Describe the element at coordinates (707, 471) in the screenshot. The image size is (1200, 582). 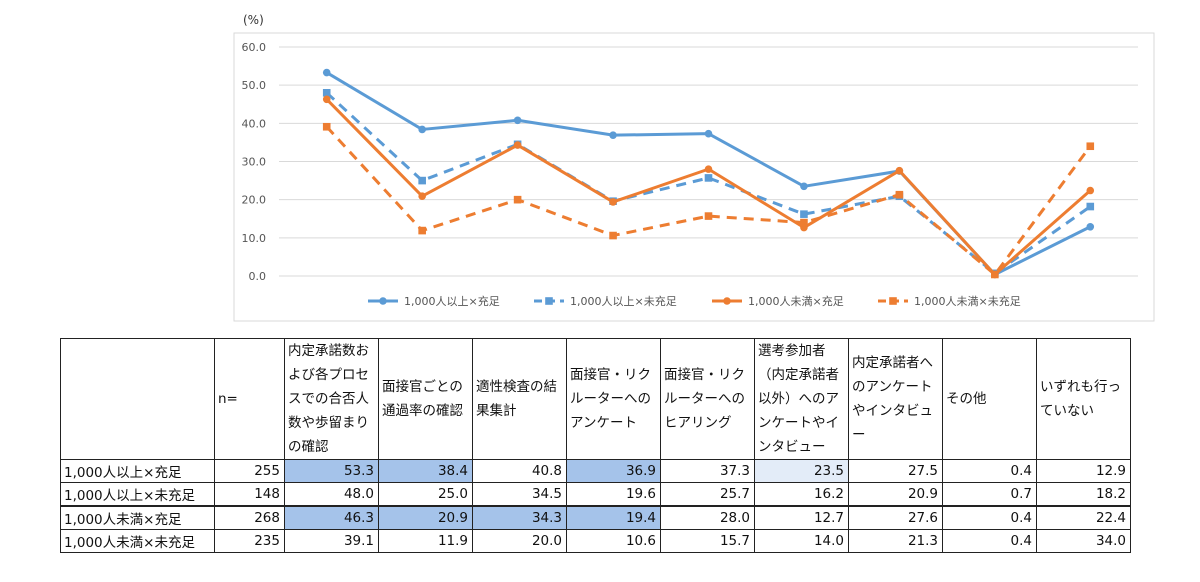
I see `table-value-cell: 37.3` at that location.